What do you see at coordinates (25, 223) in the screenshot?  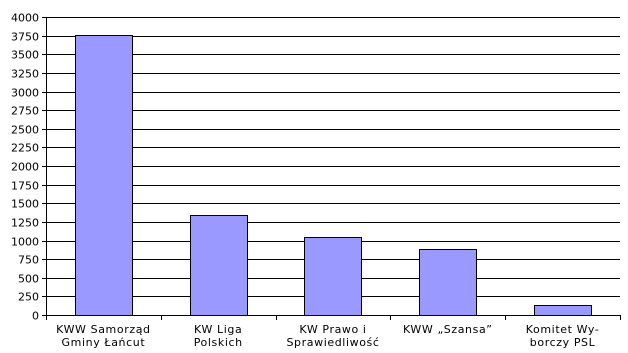 I see `y-tick-label: 1250` at bounding box center [25, 223].